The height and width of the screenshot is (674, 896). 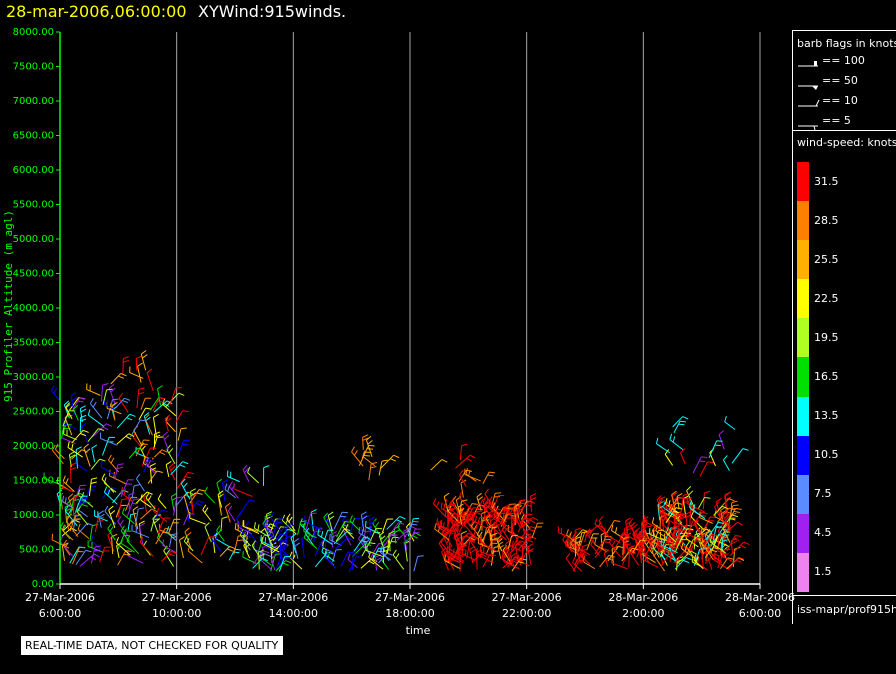 What do you see at coordinates (826, 298) in the screenshot?
I see `colorbar-label: 22.5` at bounding box center [826, 298].